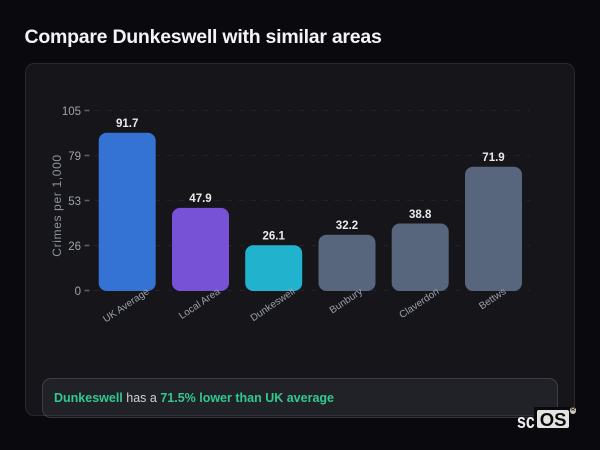 Image resolution: width=600 pixels, height=450 pixels. Describe the element at coordinates (57, 205) in the screenshot. I see `svg-text: Crimes per 1,000` at that location.